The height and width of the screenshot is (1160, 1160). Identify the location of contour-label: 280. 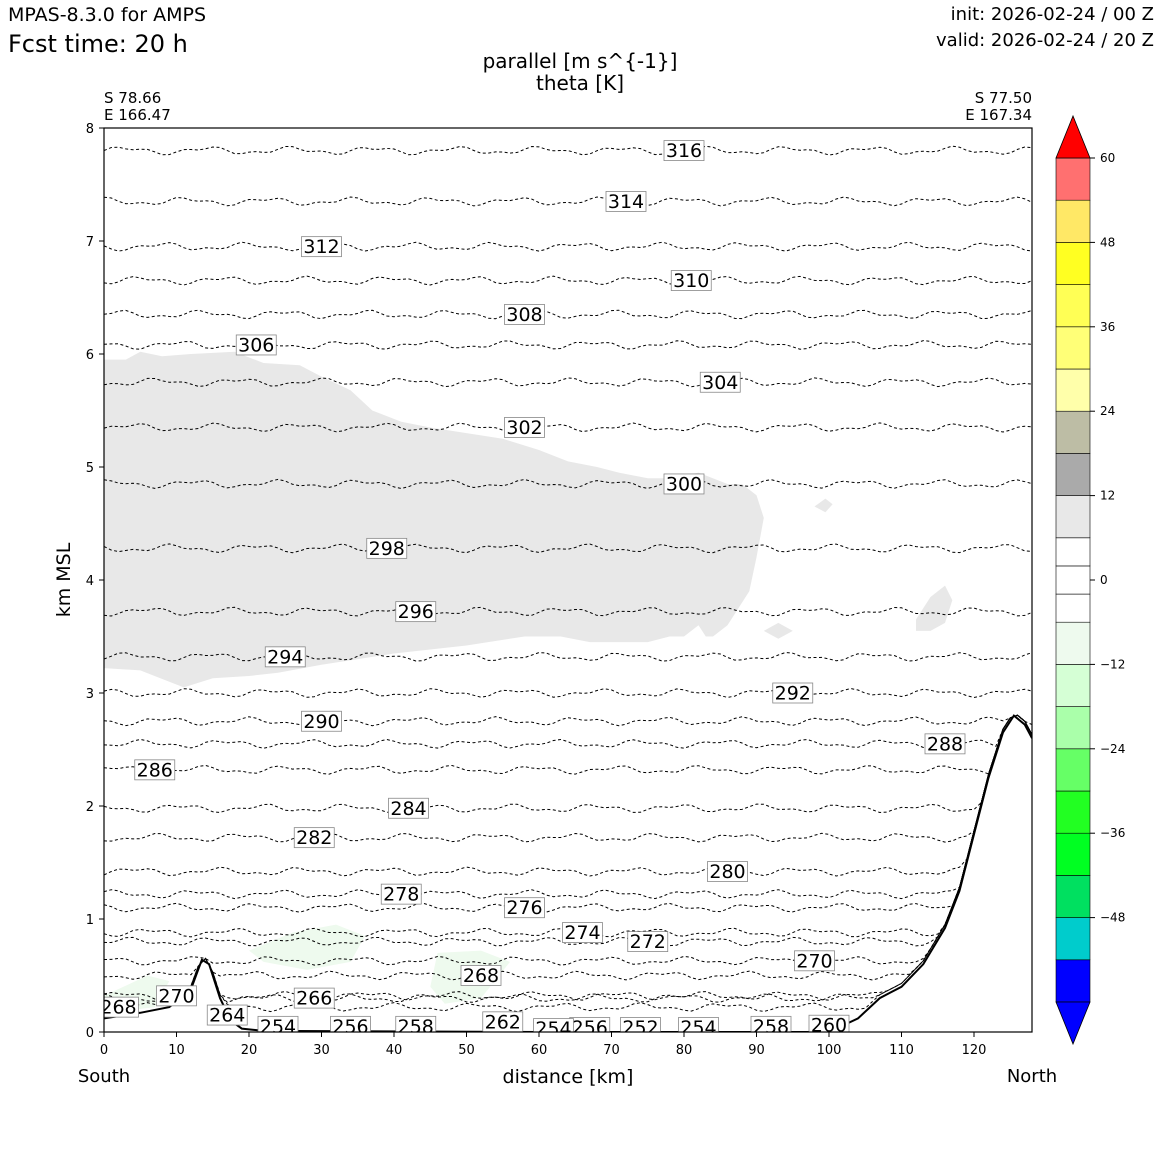
(727, 872).